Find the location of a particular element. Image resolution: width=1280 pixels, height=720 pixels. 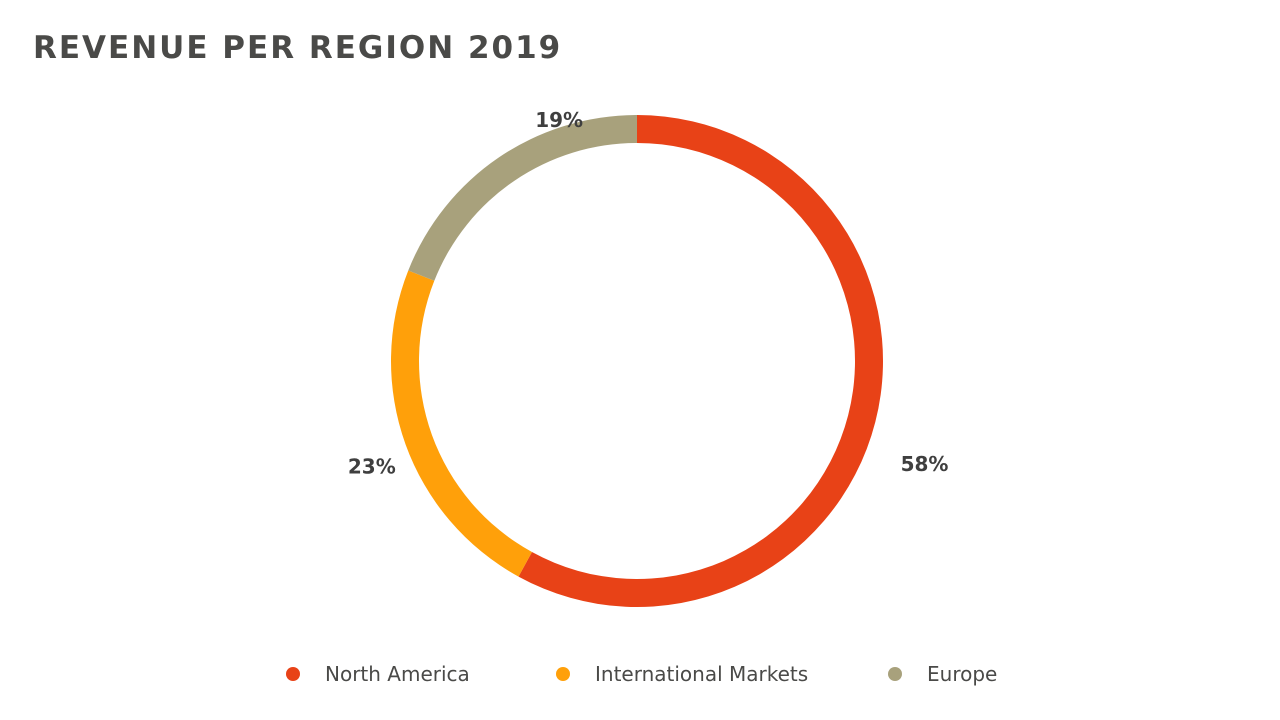

legend-label: Europe is located at coordinates (962, 674).